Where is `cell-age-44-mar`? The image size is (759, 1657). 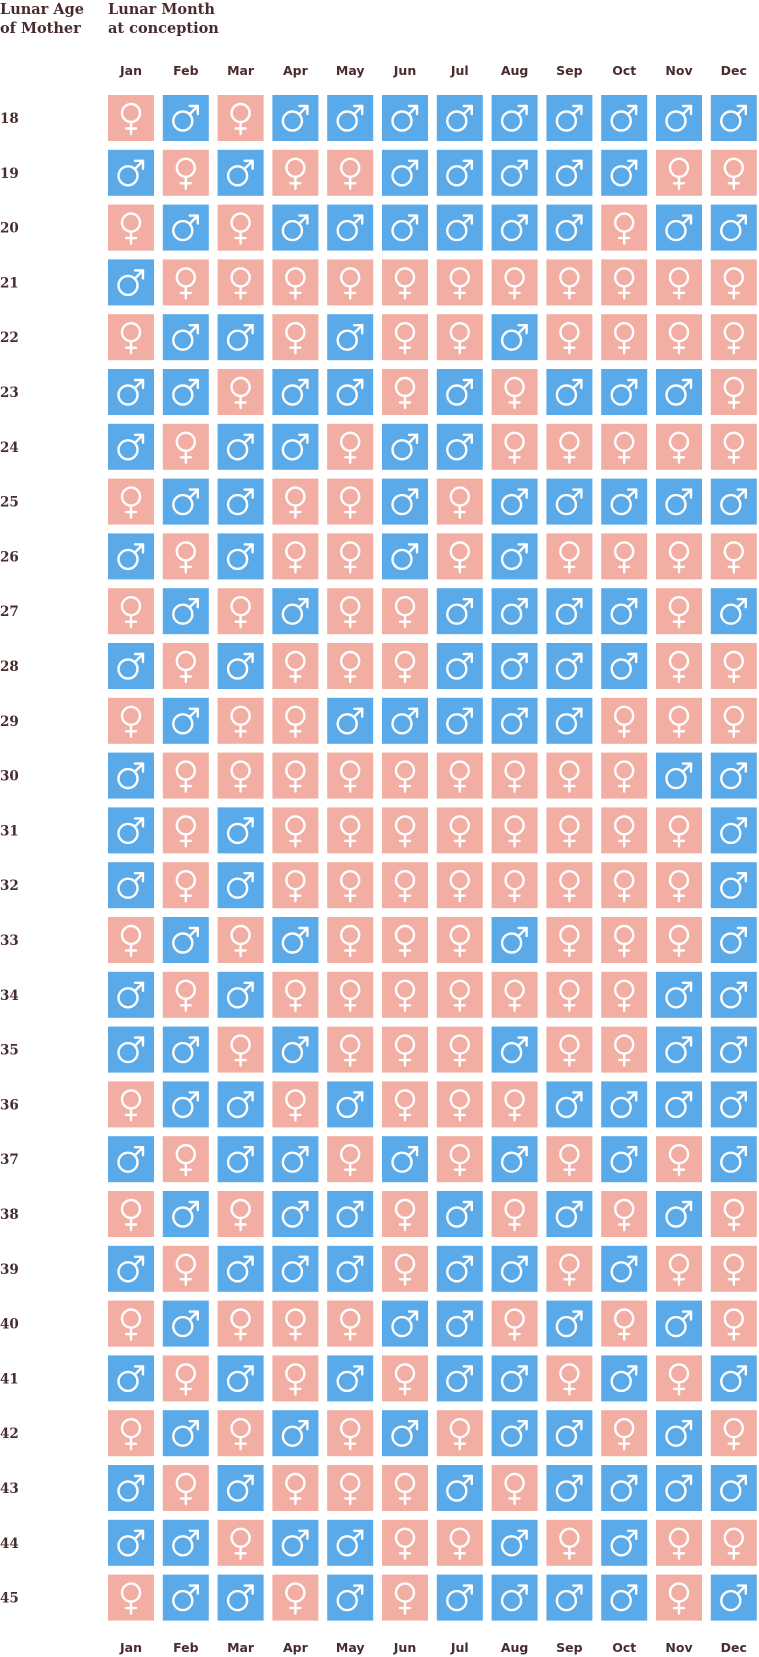
cell-age-44-mar is located at coordinates (240, 1542).